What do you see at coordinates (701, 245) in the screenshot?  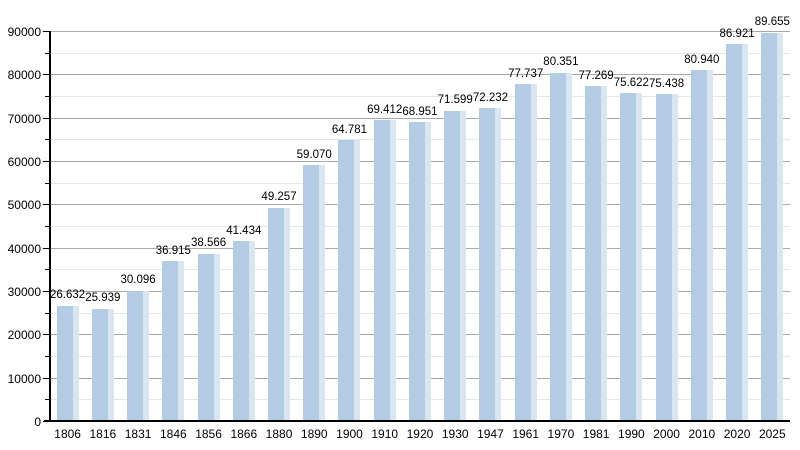 I see `bar-2010` at bounding box center [701, 245].